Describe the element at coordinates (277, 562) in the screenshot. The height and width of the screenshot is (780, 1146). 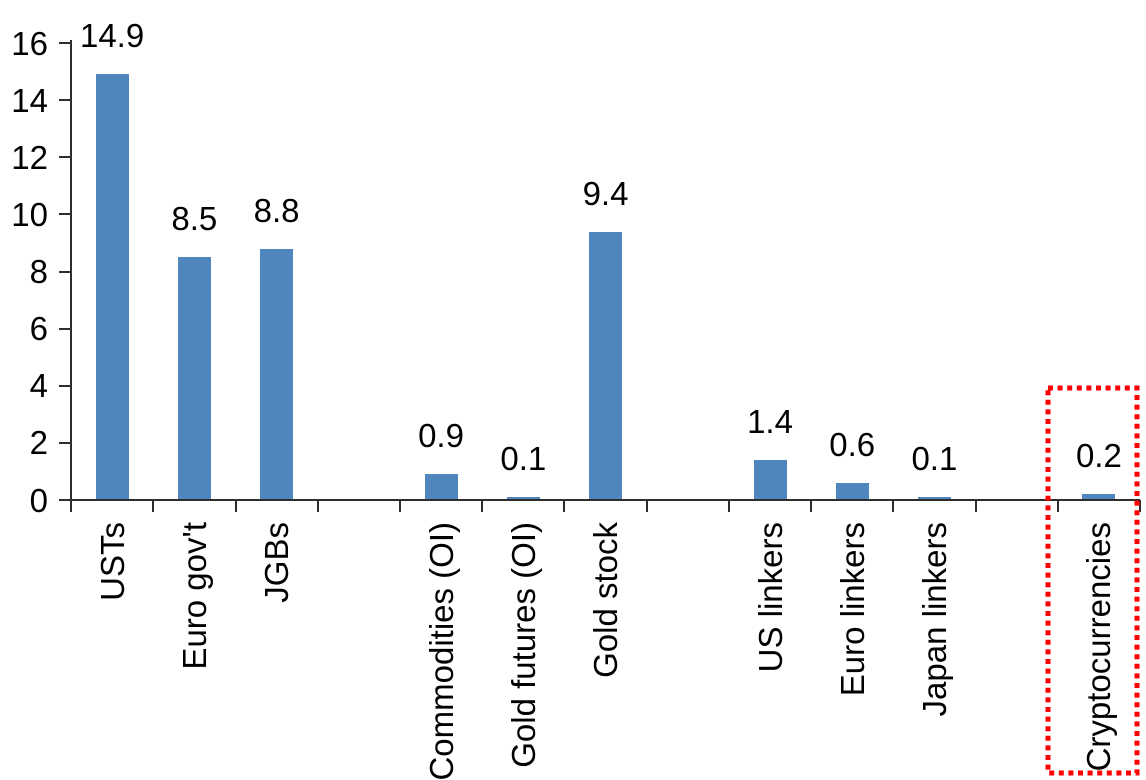
I see `category-label: JGBs` at that location.